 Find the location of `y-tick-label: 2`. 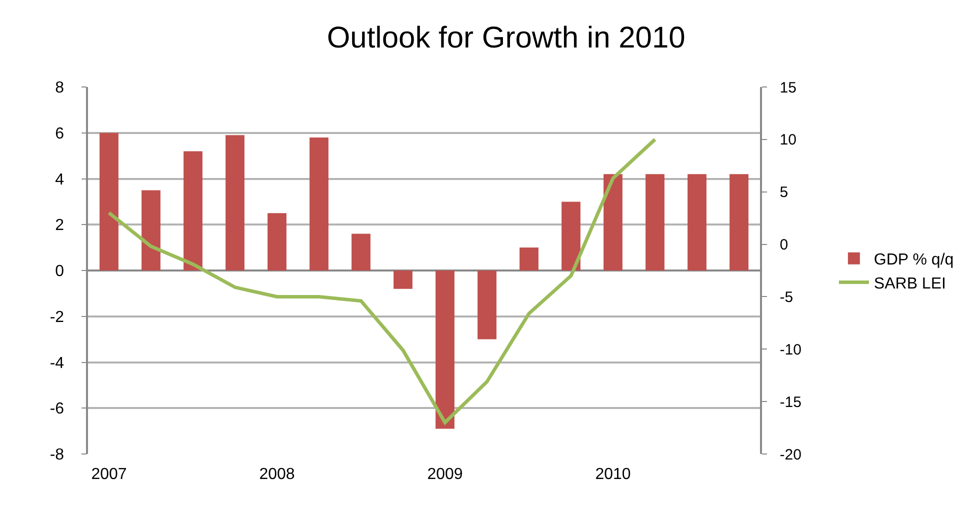

y-tick-label: 2 is located at coordinates (59, 225).